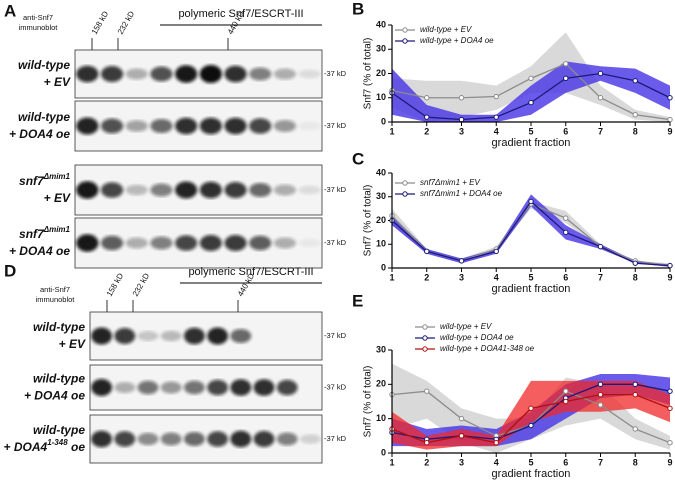  What do you see at coordinates (381, 244) in the screenshot?
I see `y-tick-label: 10` at bounding box center [381, 244].